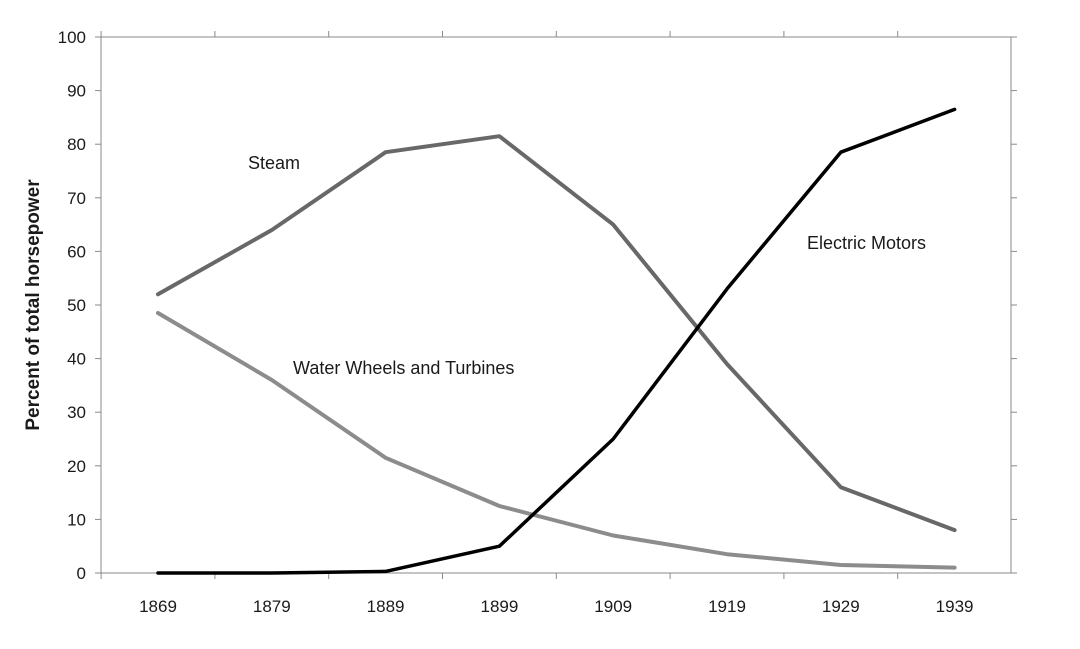 This screenshot has width=1080, height=649. Describe the element at coordinates (274, 163) in the screenshot. I see `series-label-steam: Steam` at that location.